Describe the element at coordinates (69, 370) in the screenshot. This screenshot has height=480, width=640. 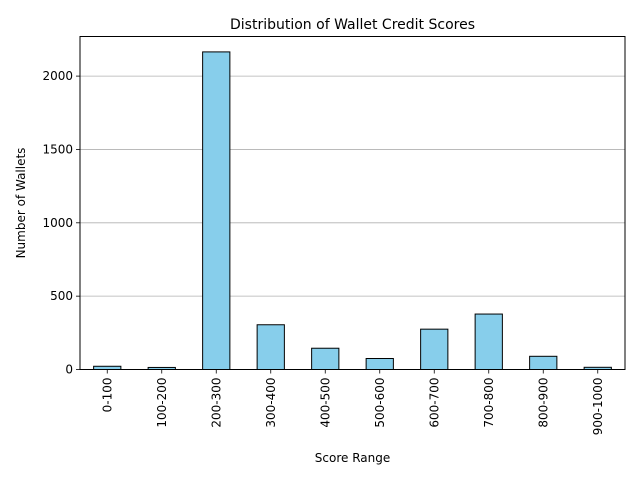
I see `y-tick-label: 0` at that location.